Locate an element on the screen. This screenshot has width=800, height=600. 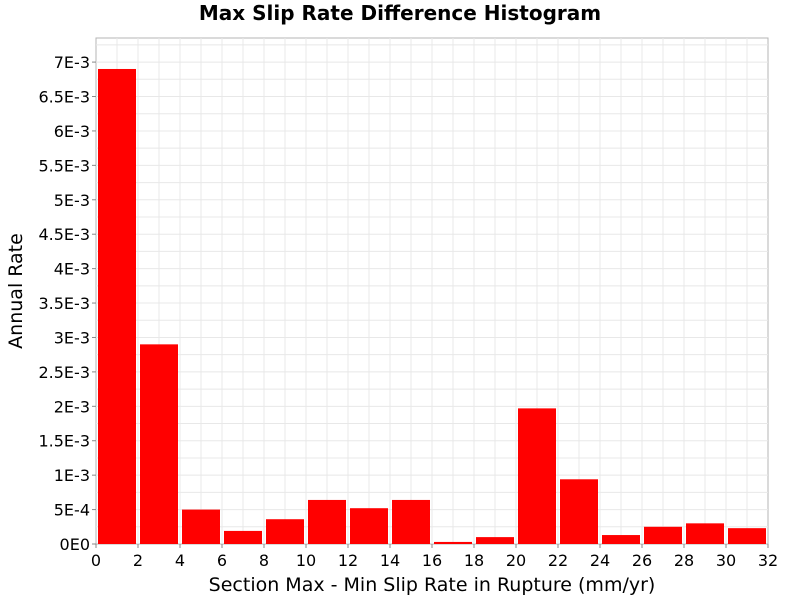
x-tick-label: 30 is located at coordinates (726, 560).